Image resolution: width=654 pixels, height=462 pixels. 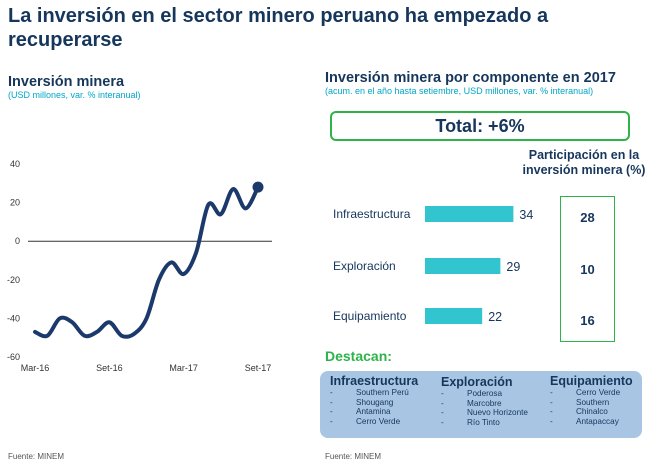 What do you see at coordinates (587, 320) in the screenshot?
I see `participation-value: 16` at bounding box center [587, 320].